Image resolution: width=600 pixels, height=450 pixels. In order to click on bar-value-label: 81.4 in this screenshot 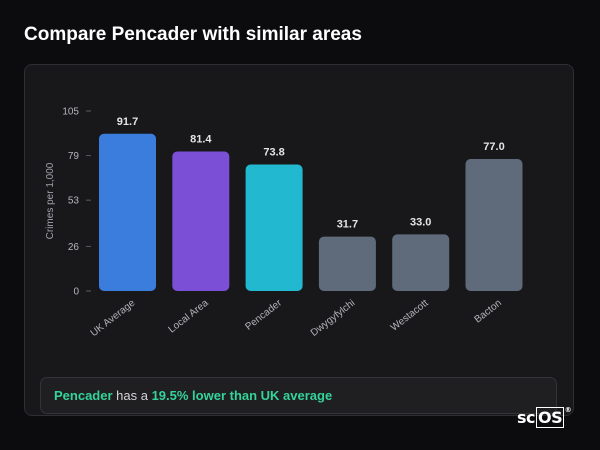, I will do `click(201, 139)`.